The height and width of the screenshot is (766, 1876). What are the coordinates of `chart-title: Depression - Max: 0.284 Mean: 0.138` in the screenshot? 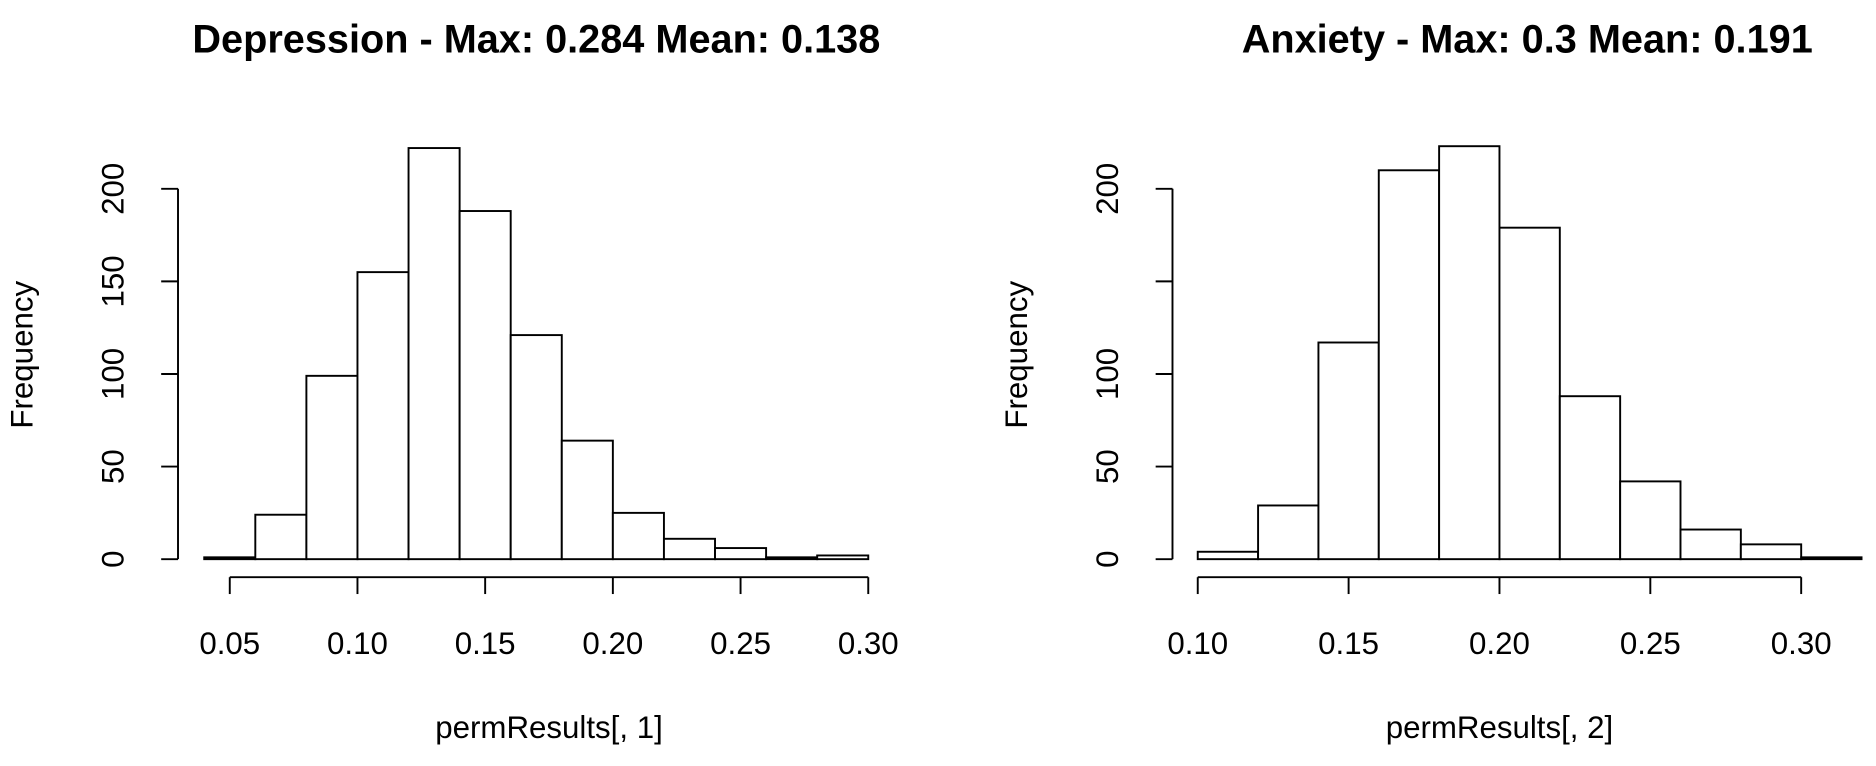 It's located at (536, 40).